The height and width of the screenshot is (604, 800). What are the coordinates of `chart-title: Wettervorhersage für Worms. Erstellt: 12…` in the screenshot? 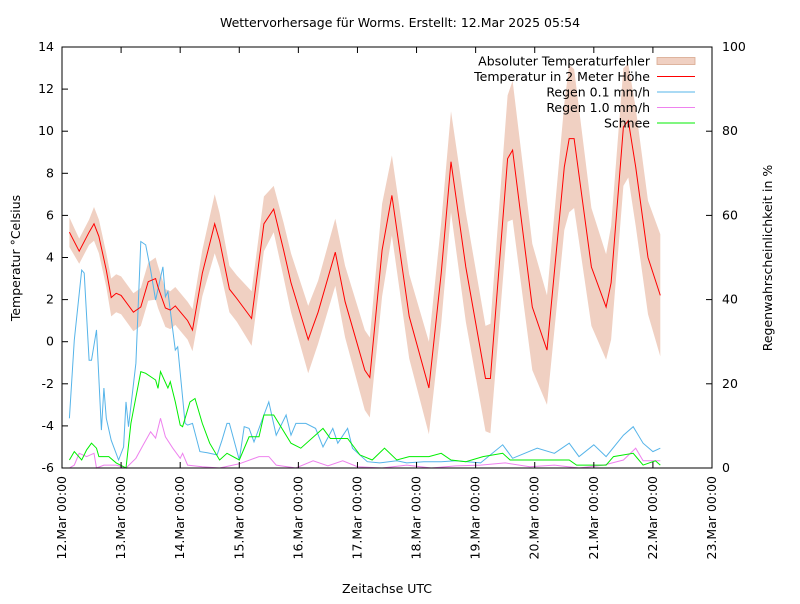 It's located at (400, 22).